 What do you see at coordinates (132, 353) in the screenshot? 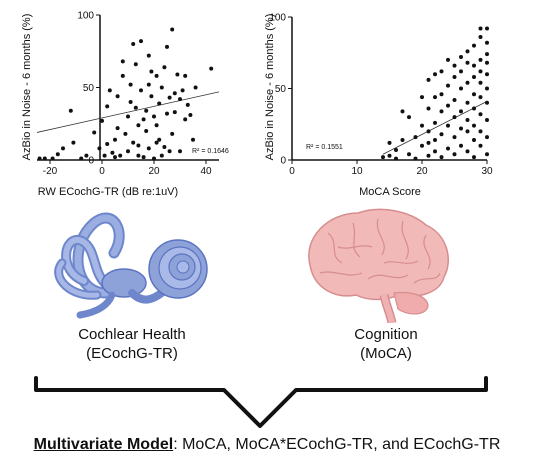
I see `caption-line-2: (ECochG-TR)` at bounding box center [132, 353].